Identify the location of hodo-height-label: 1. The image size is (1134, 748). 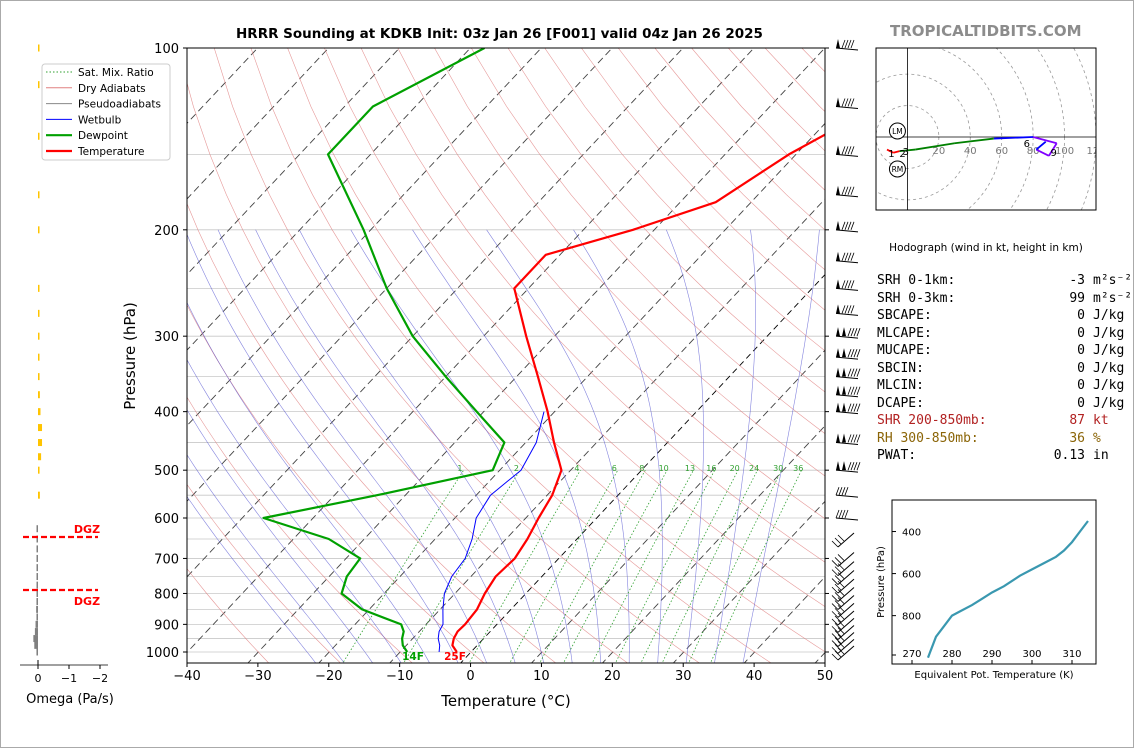
(891, 154).